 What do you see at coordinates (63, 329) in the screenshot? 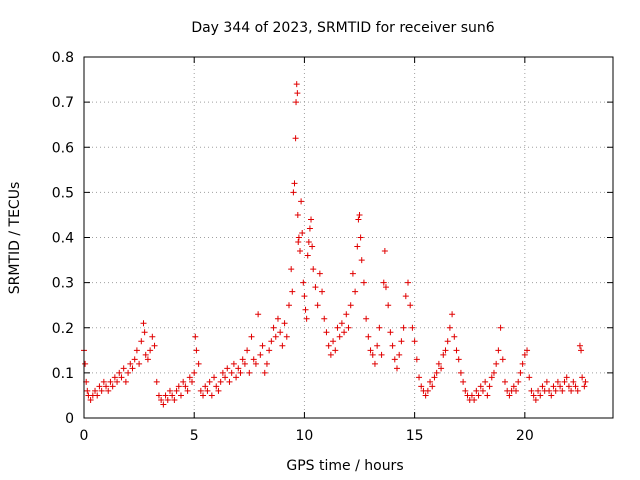
I see `y-tick-label: 0.2` at bounding box center [63, 329].